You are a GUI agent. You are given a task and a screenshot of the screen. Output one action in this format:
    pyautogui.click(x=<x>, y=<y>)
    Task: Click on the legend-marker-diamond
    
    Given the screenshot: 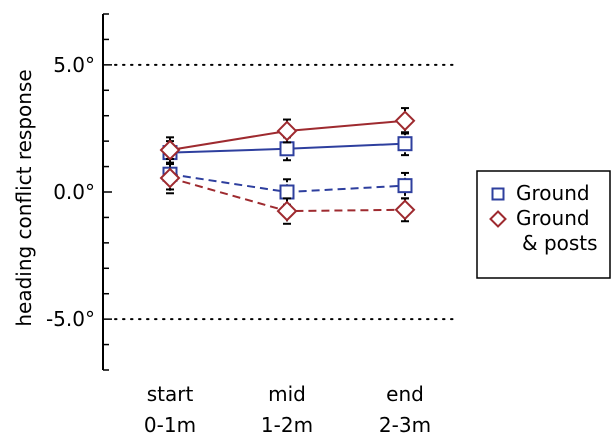 What is the action you would take?
    pyautogui.click(x=498, y=219)
    